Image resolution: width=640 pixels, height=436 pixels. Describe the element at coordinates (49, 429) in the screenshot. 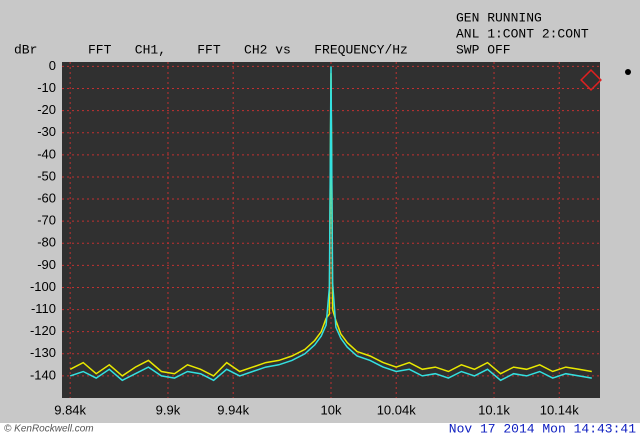

I see `watermark: © KenRockwell.com` at that location.